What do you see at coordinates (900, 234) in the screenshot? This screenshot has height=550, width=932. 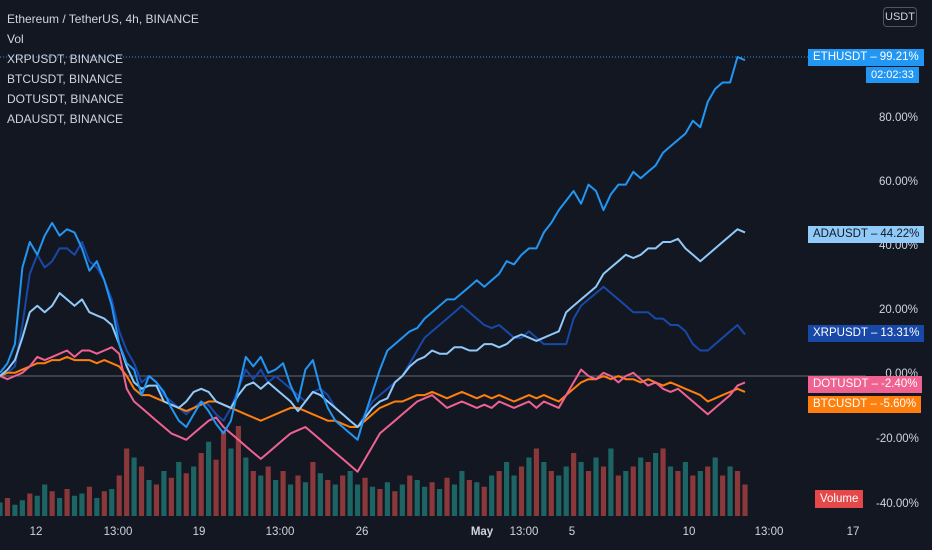 I see `badge-ada-value: 44.22%` at bounding box center [900, 234].